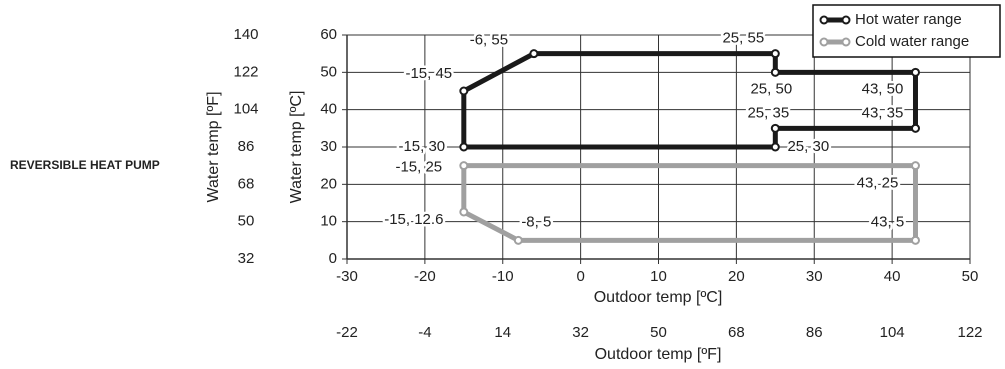 The width and height of the screenshot is (1005, 369). What do you see at coordinates (969, 332) in the screenshot?
I see `x2-tick-label: 122` at bounding box center [969, 332].